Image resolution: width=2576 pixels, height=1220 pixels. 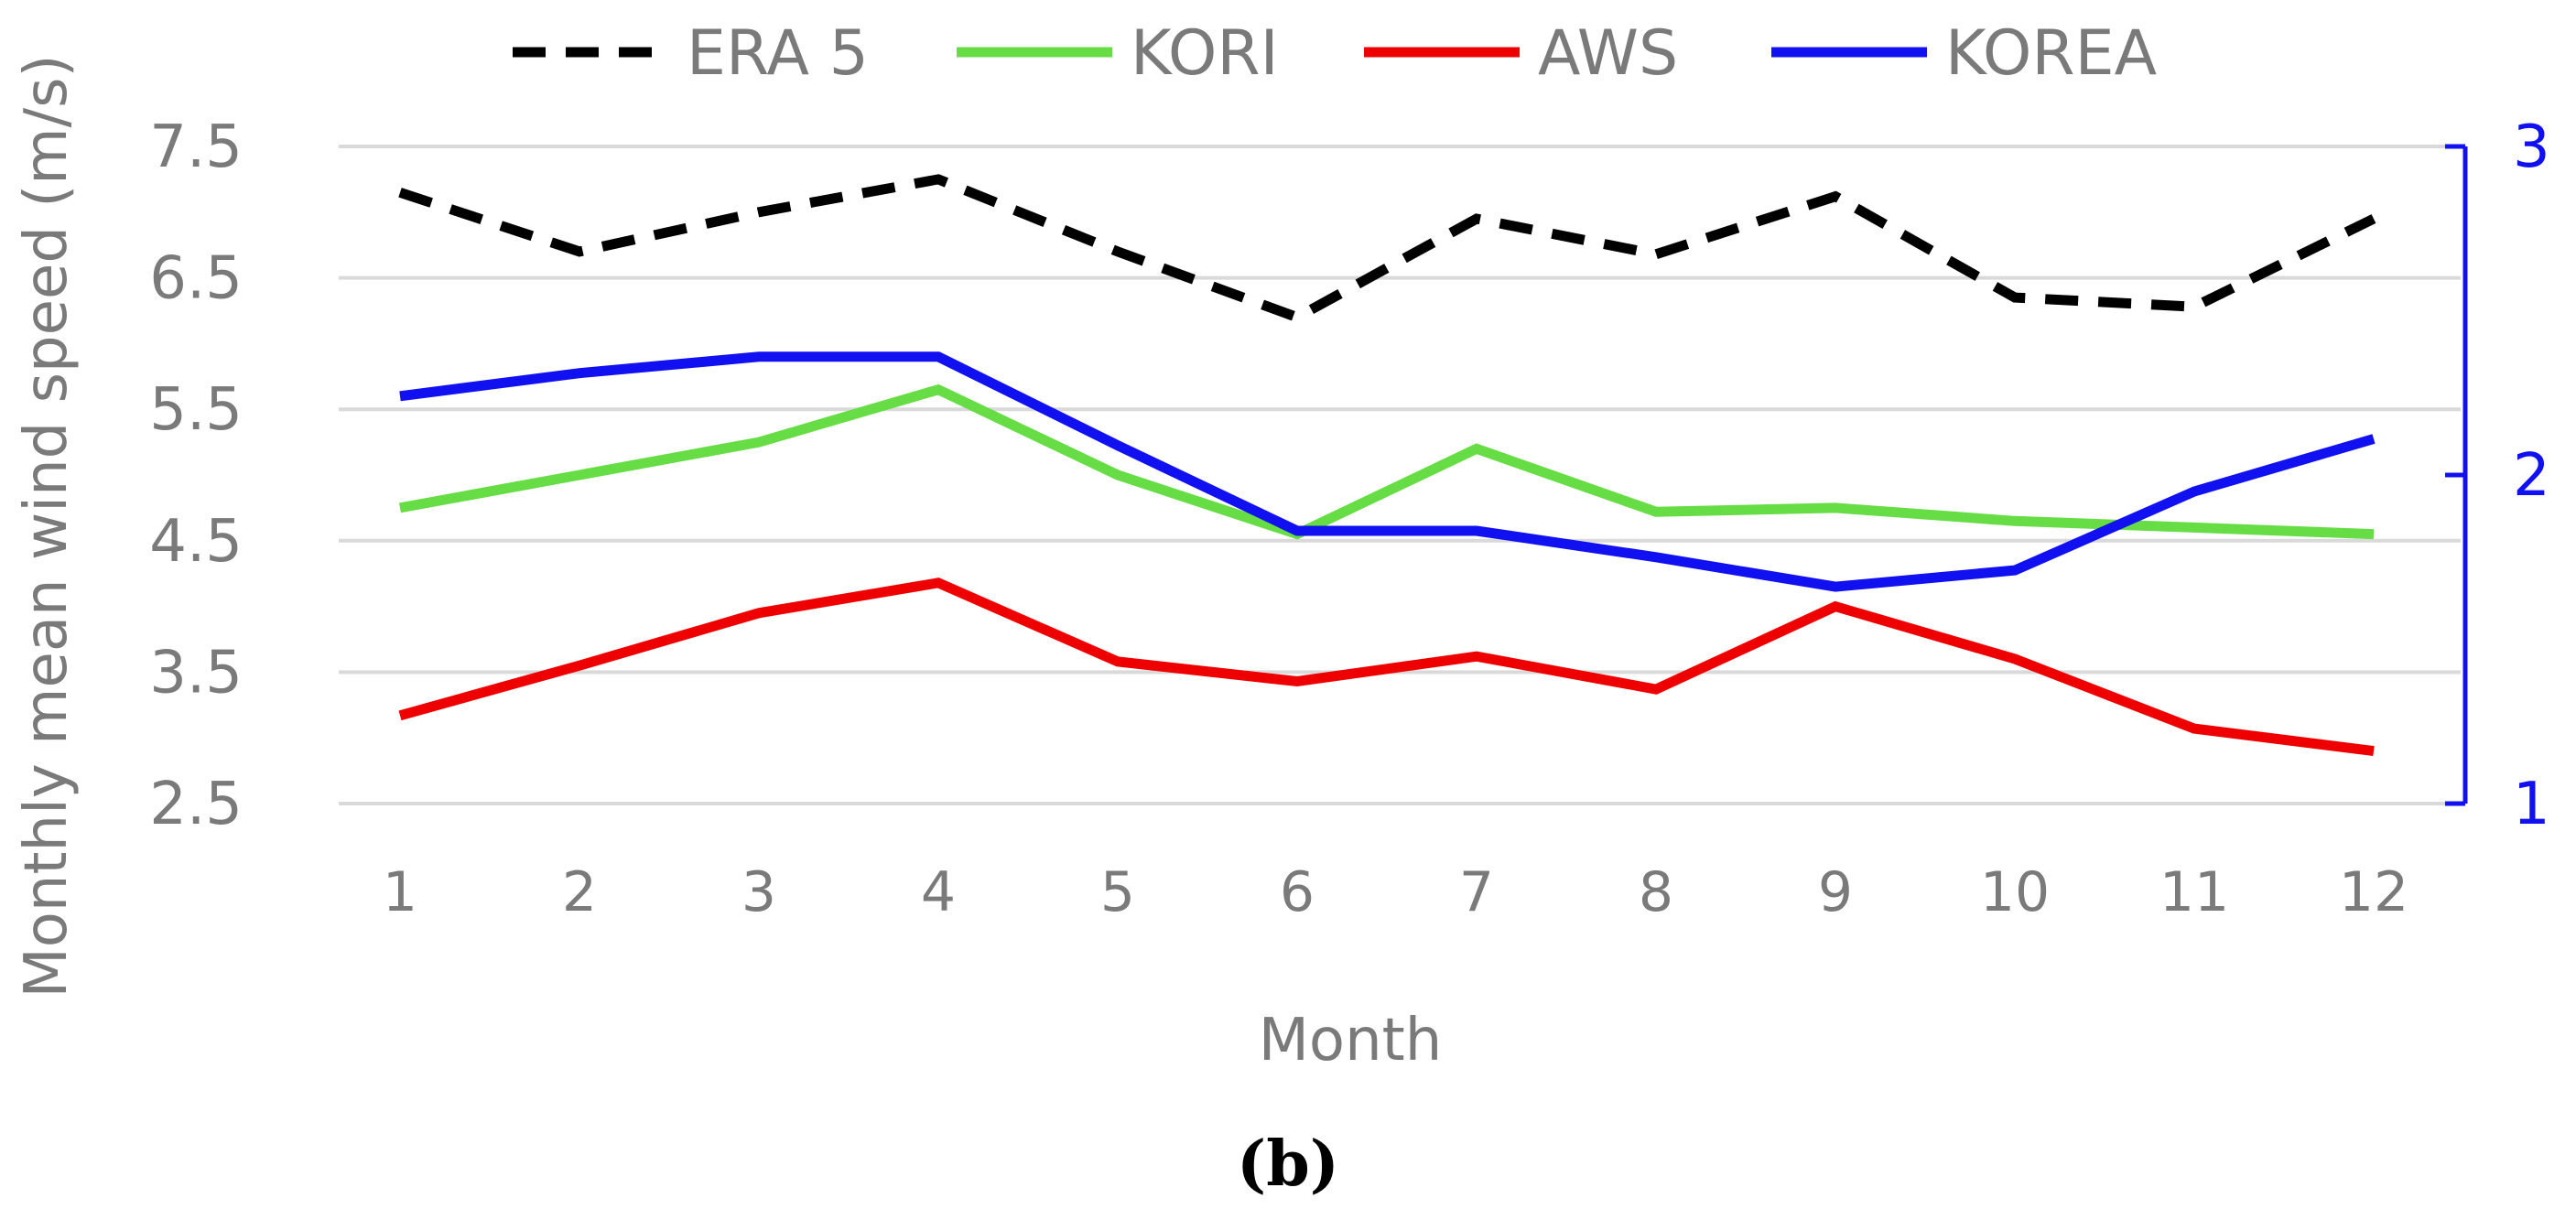 What do you see at coordinates (196, 804) in the screenshot?
I see `y-tick-label: 2.5` at bounding box center [196, 804].